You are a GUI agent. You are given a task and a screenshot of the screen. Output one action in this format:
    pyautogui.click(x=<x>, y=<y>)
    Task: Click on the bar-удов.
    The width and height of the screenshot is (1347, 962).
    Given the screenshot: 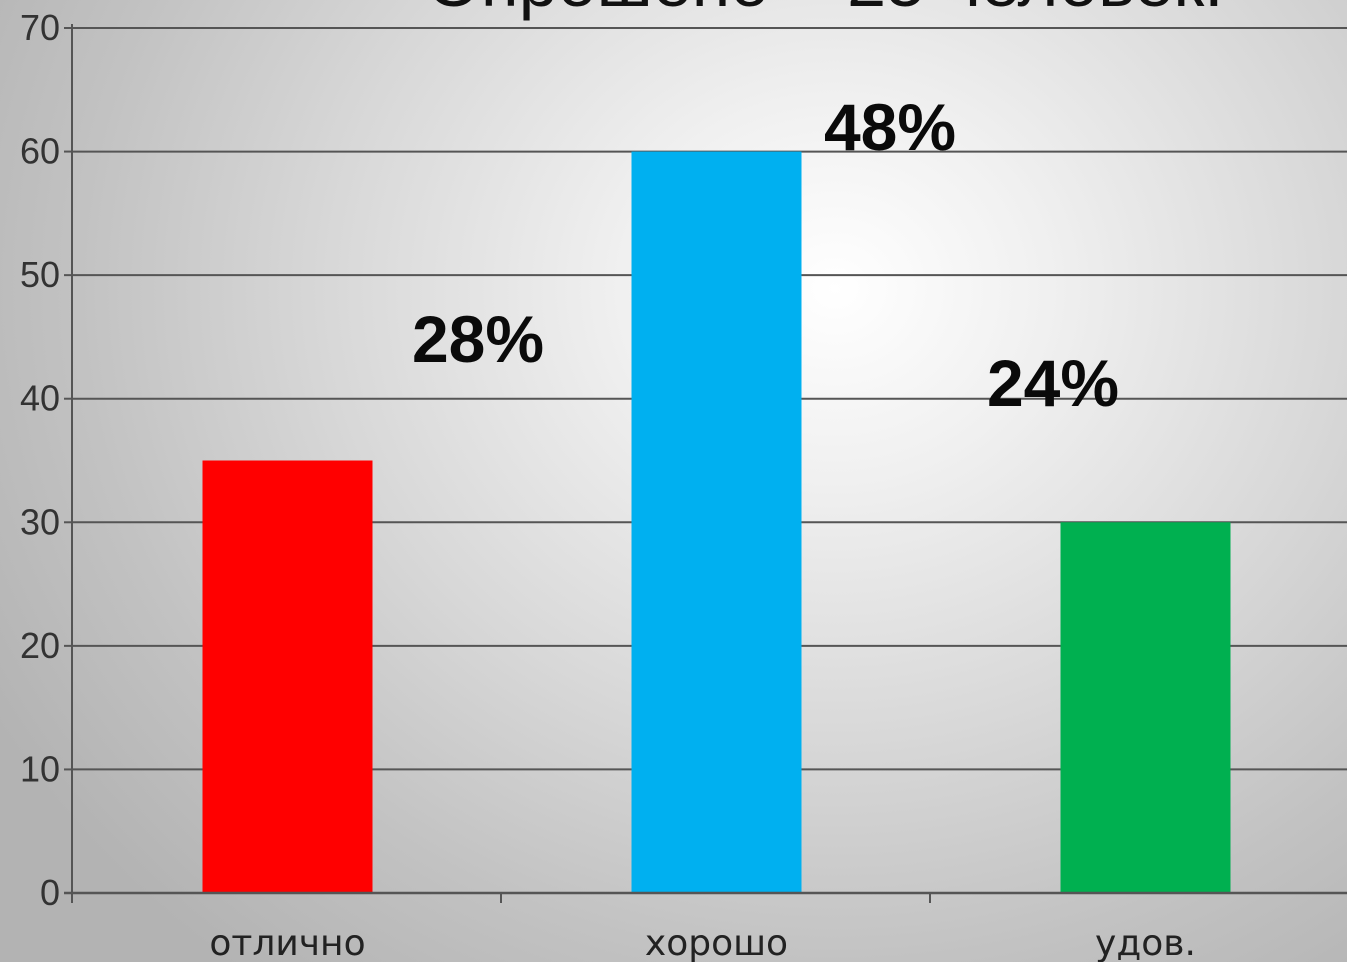 What is the action you would take?
    pyautogui.click(x=1145, y=707)
    